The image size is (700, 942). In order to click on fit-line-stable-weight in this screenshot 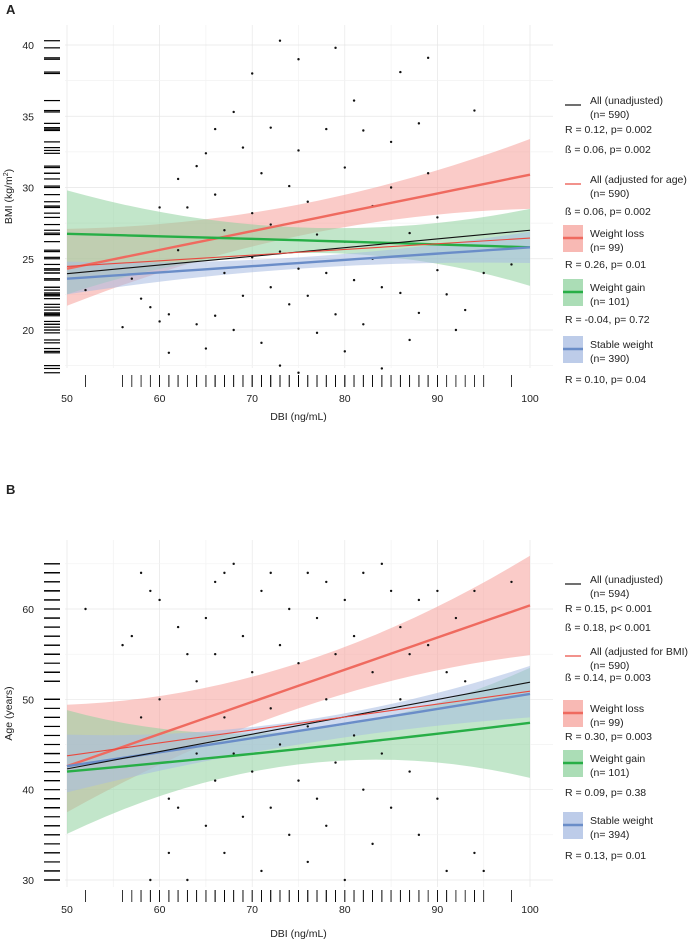, I will do `click(298, 263)`.